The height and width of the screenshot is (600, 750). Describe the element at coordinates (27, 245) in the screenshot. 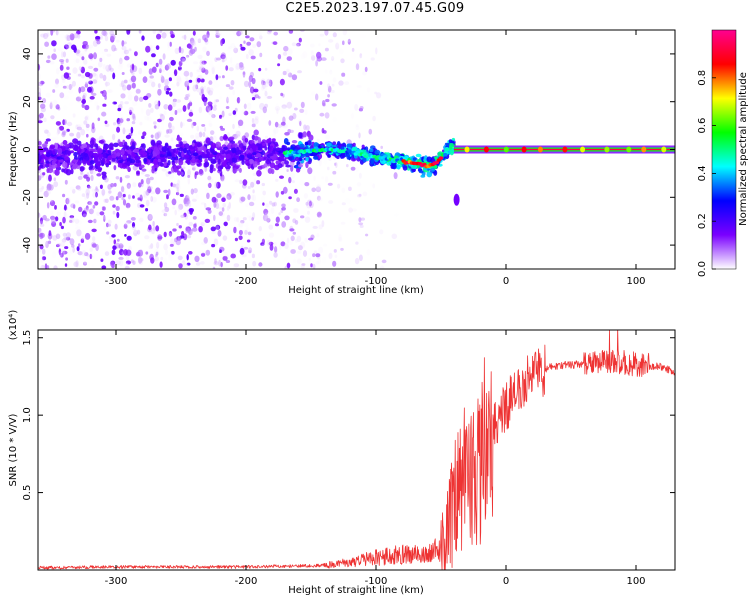

I see `y-tick-label: -40` at that location.